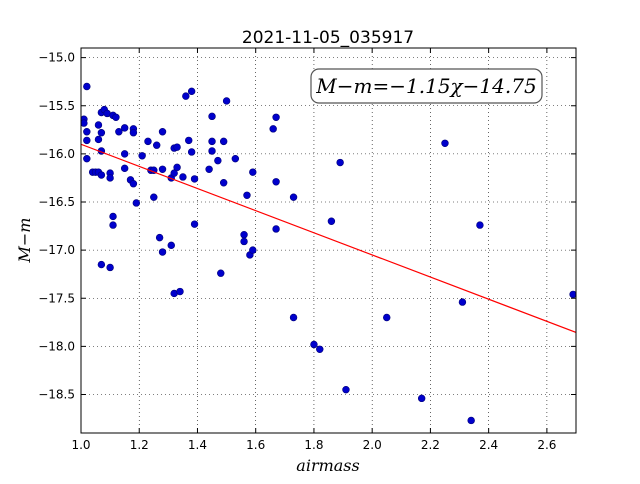 The image size is (640, 484). I want to click on y-tick-label: −16.5, so click(56, 202).